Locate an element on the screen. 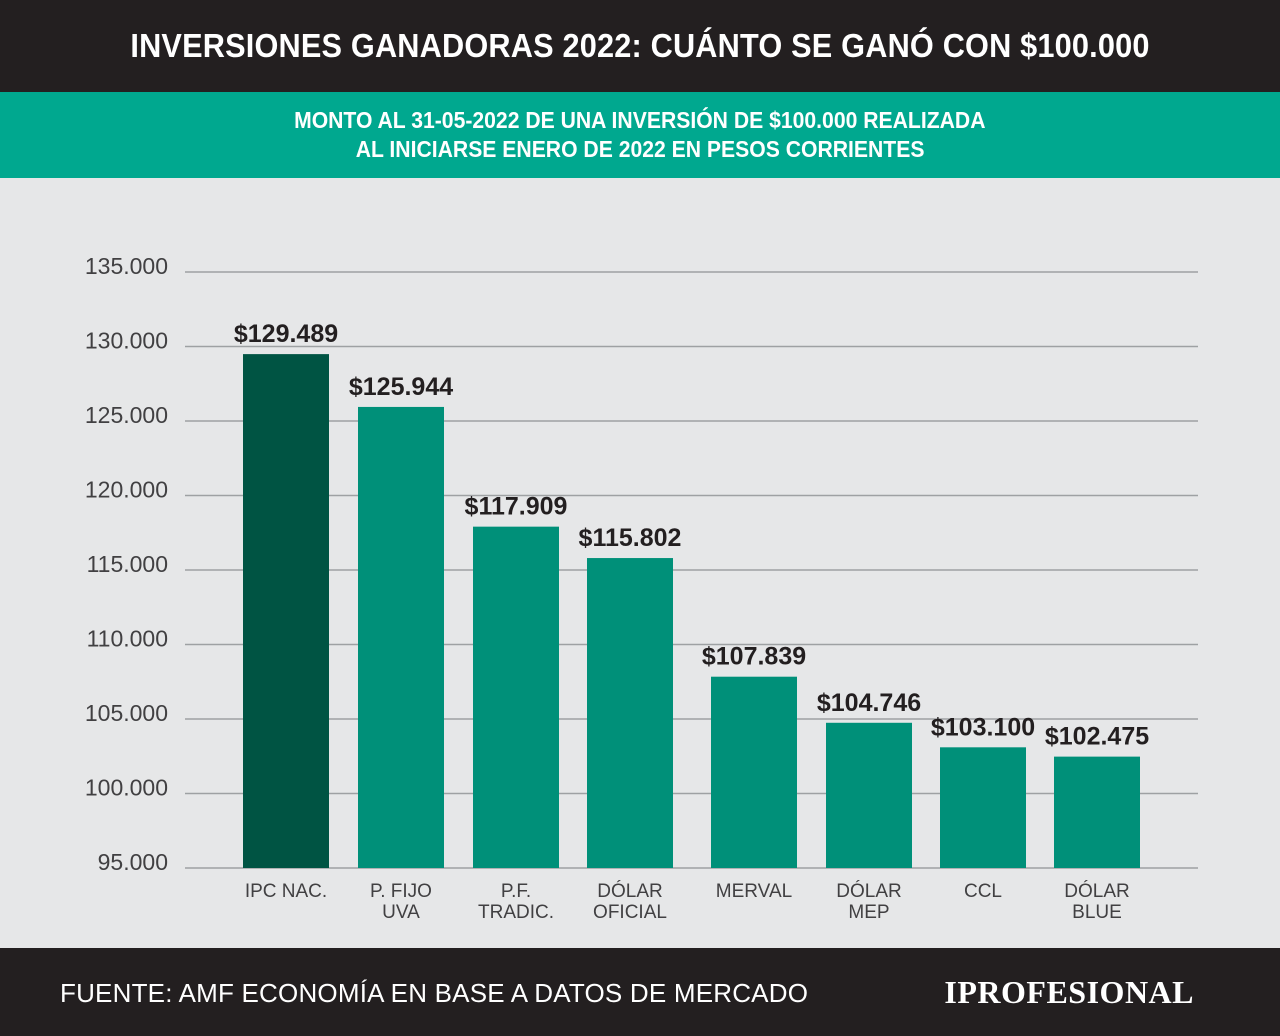 This screenshot has height=1036, width=1280. iprofesional-logo: IPROFESIONAL is located at coordinates (1069, 992).